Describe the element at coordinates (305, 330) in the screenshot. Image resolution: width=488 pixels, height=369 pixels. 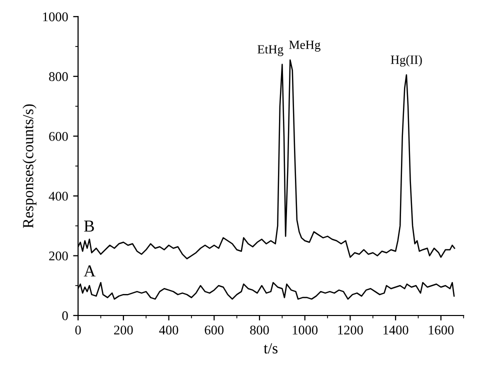
I see `x-tick-label: 1000` at that location.